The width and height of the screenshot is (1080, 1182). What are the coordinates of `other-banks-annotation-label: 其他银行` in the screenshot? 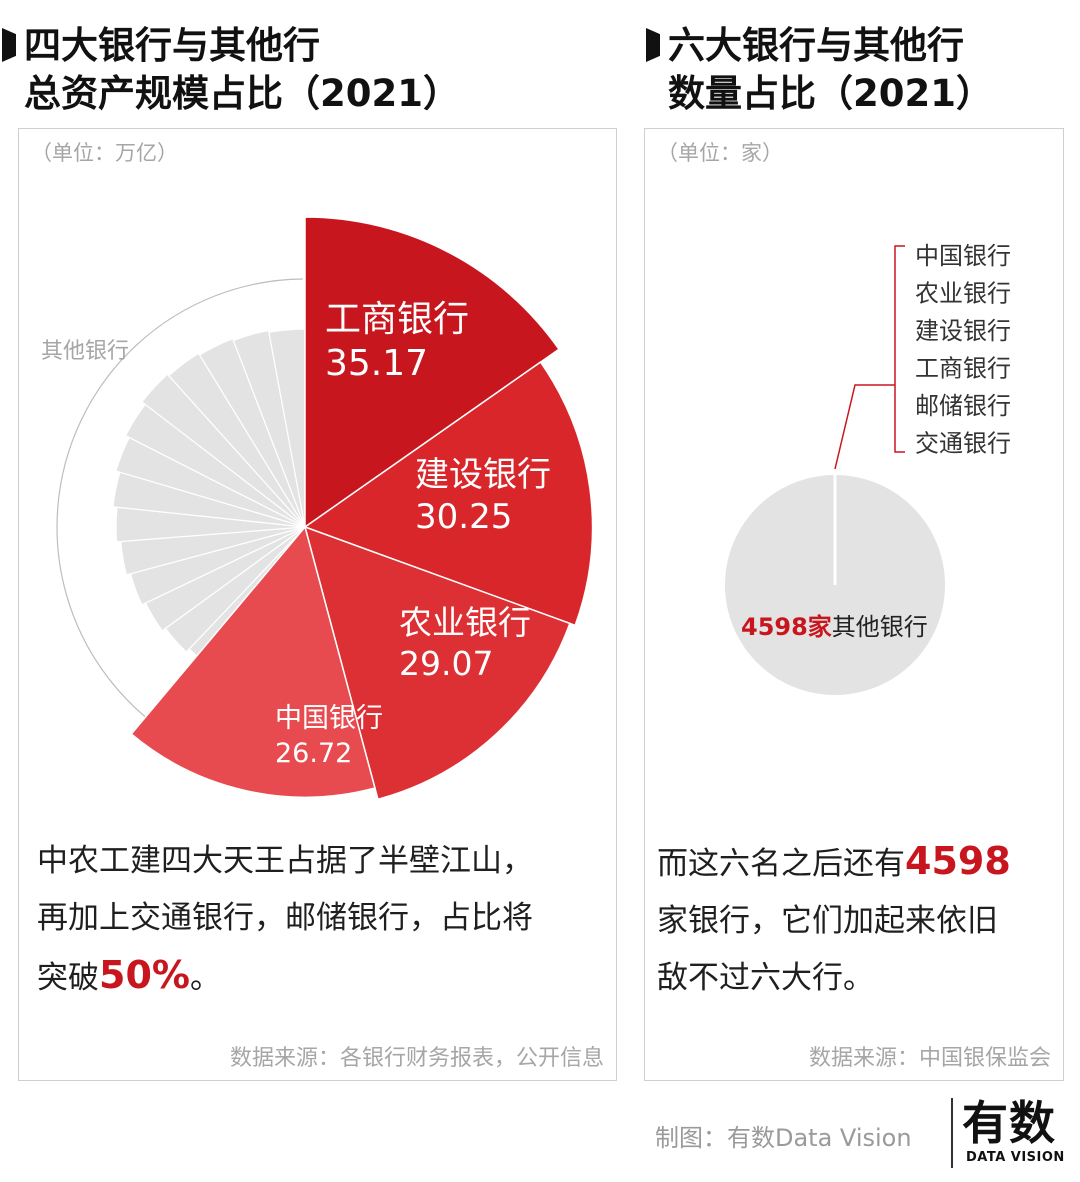 It's located at (880, 627).